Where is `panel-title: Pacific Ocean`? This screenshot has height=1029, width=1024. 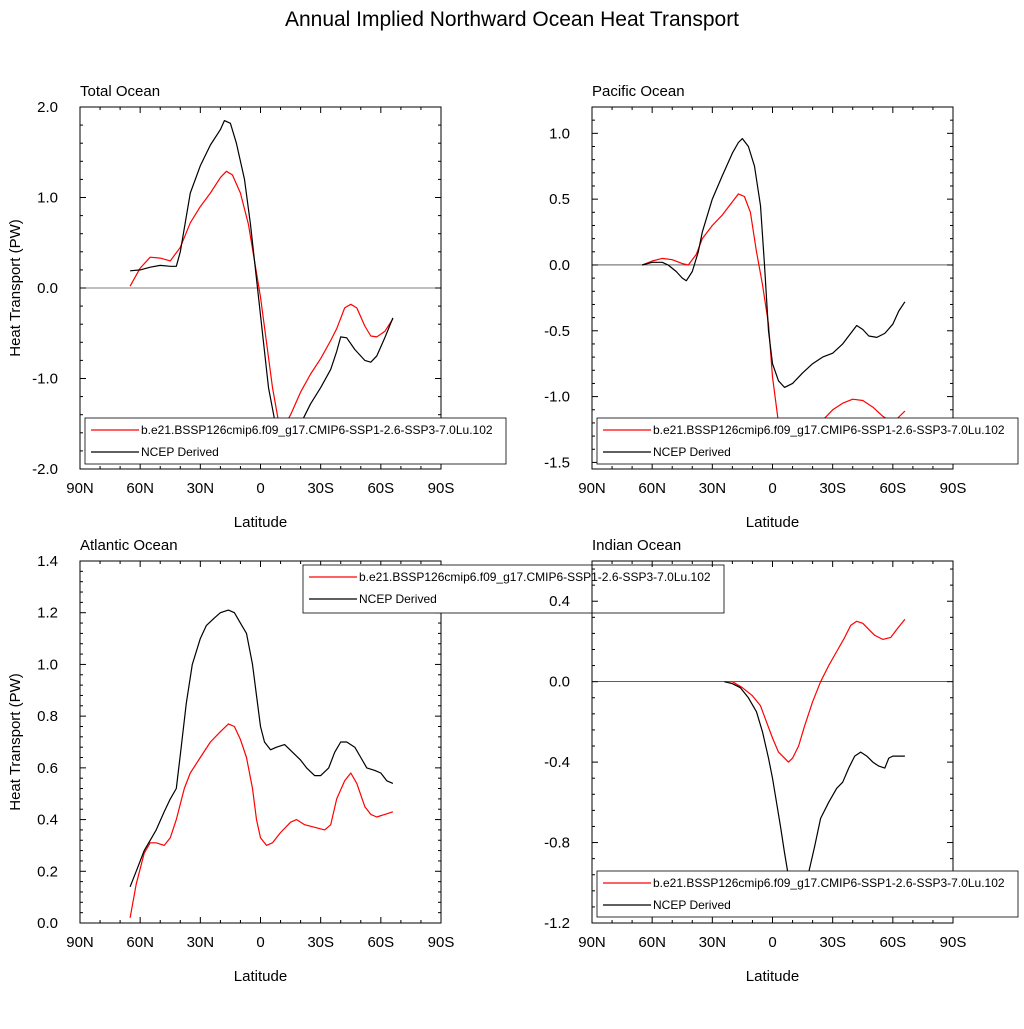 panel-title: Pacific Ocean is located at coordinates (638, 91).